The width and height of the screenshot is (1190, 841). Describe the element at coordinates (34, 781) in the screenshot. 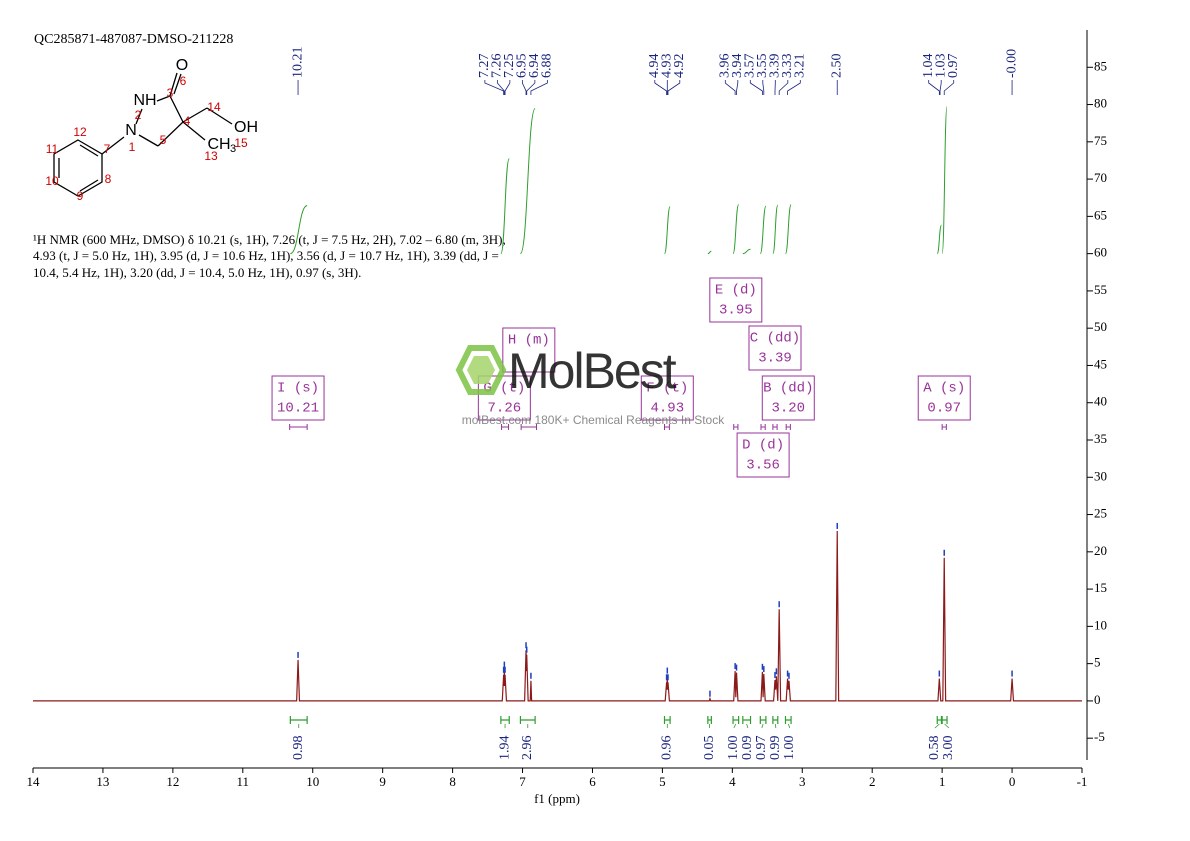

I see `x-tick-label: 14` at that location.